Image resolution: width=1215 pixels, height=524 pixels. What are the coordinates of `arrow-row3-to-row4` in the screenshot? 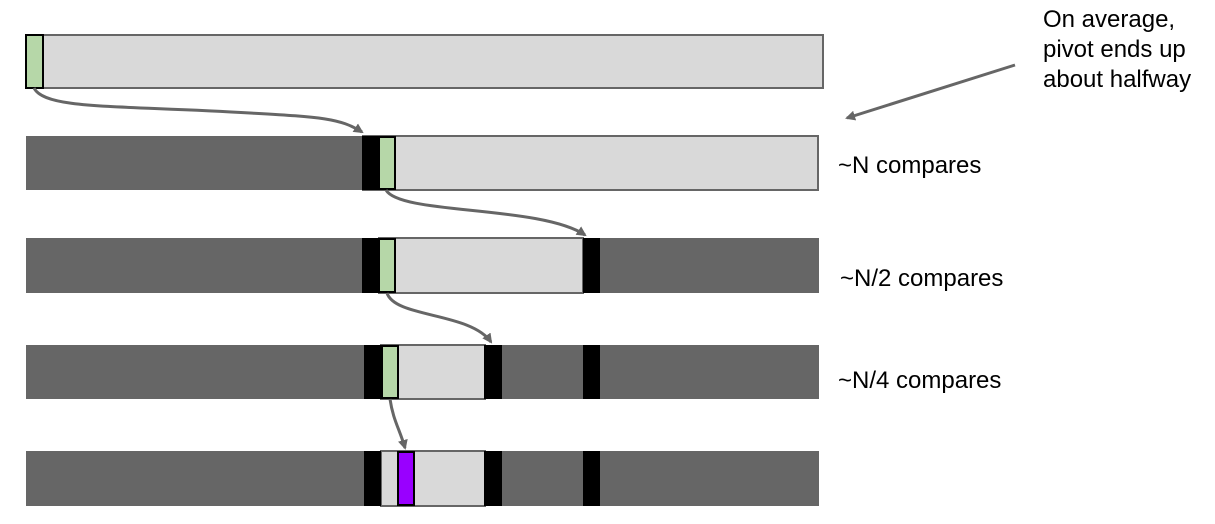 It's located at (439, 318).